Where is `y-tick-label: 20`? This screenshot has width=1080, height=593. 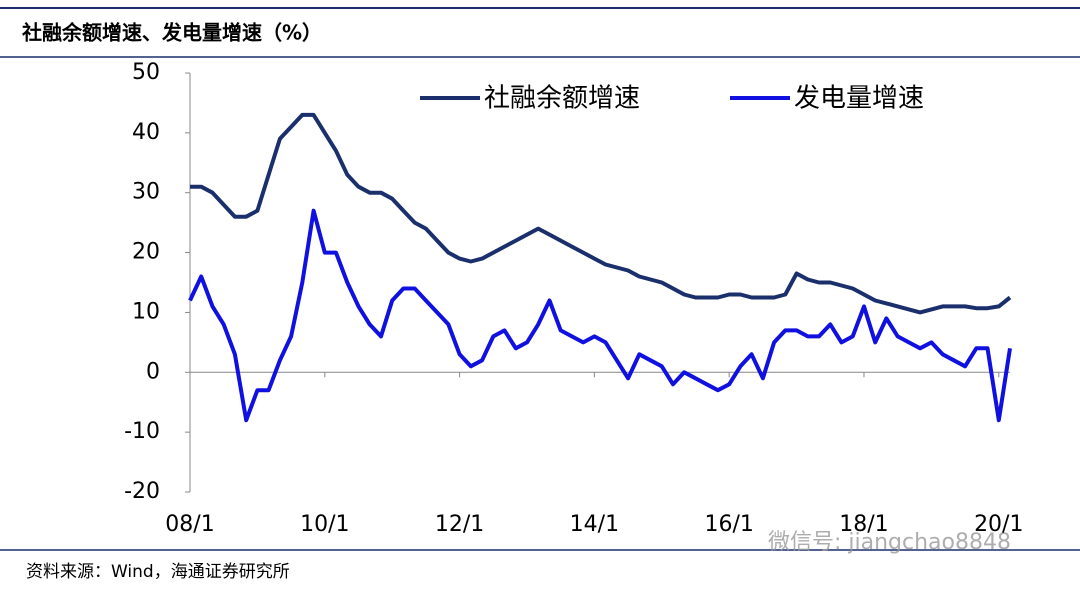
y-tick-label: 20 is located at coordinates (146, 252).